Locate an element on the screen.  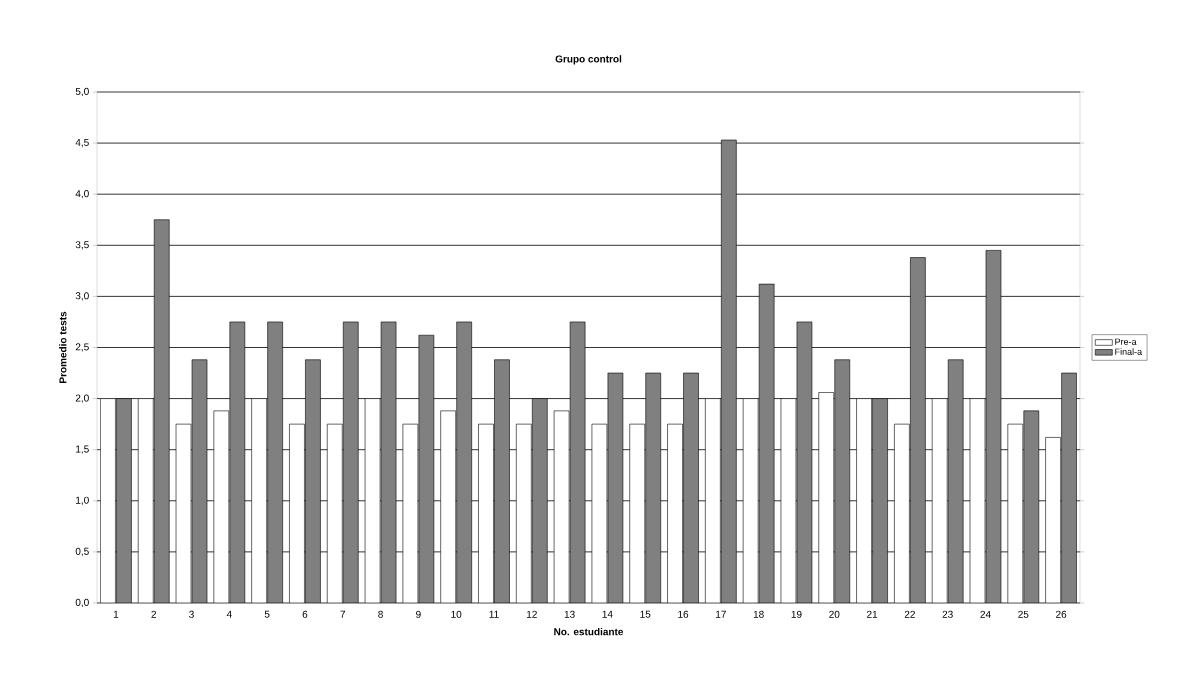
x-tick-label: 15 is located at coordinates (645, 614).